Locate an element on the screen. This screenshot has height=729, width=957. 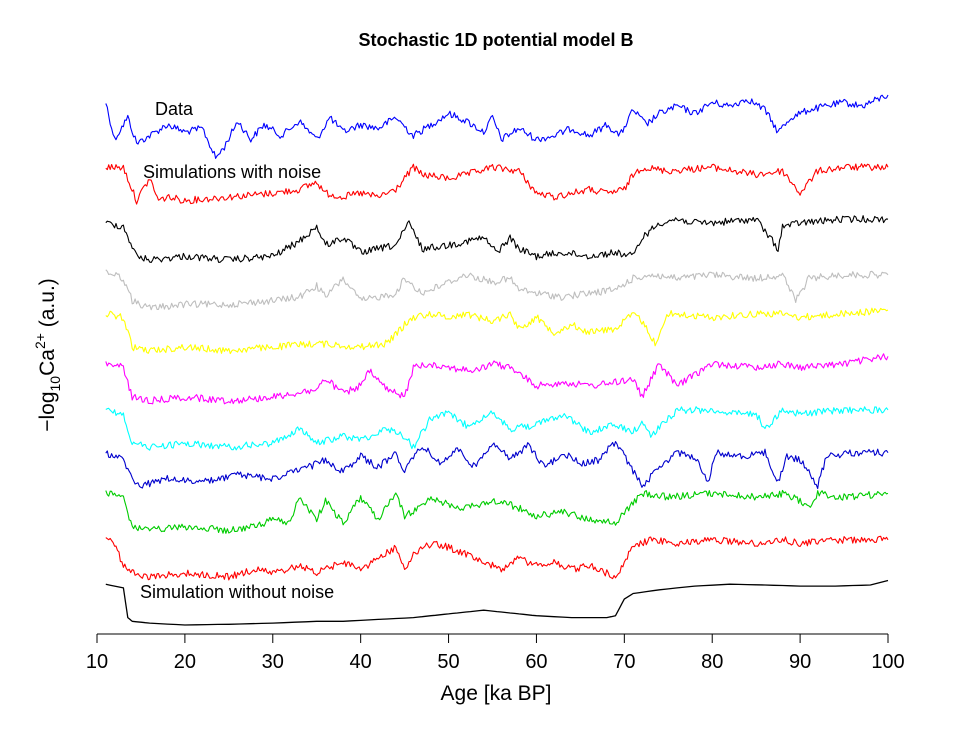
x-tick-label-100: 100 is located at coordinates (887, 662).